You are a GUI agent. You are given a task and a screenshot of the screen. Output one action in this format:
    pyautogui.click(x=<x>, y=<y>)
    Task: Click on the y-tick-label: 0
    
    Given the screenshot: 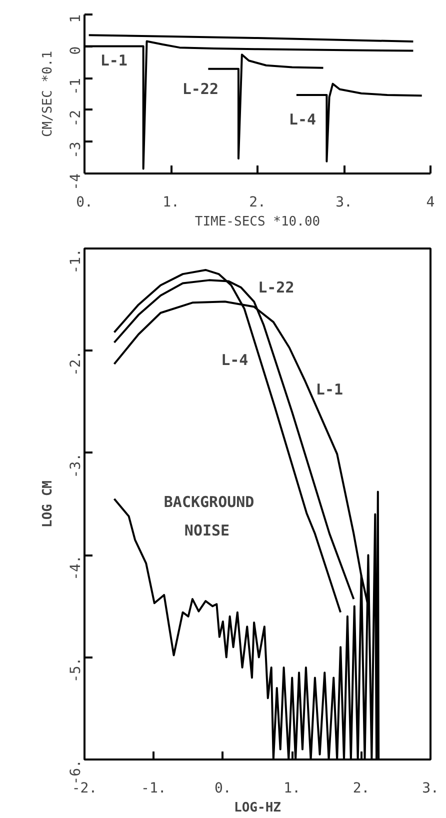 What is the action you would take?
    pyautogui.click(x=76, y=50)
    